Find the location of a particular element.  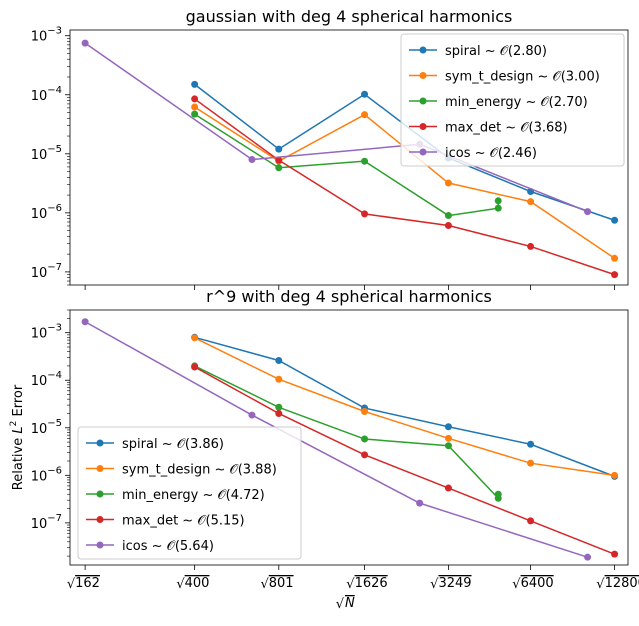

x-tick-label: 12800 is located at coordinates (622, 583).